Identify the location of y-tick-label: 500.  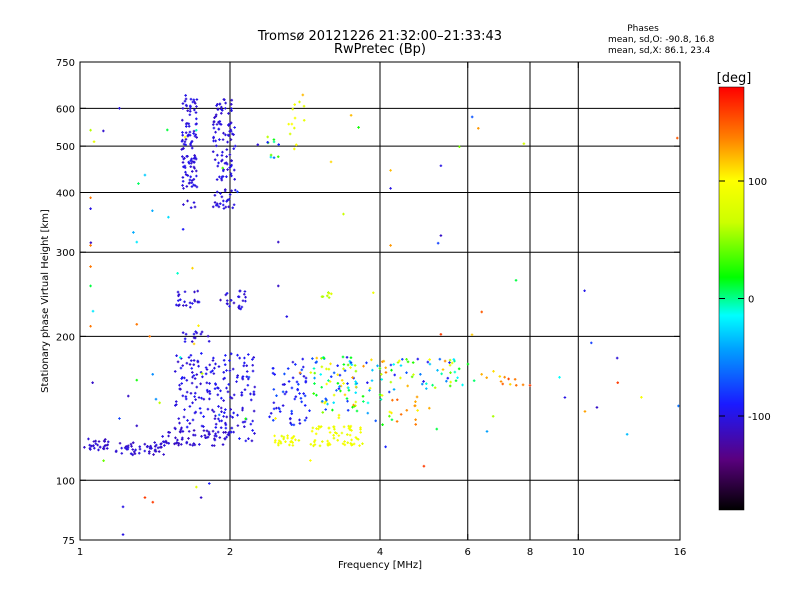
(65, 147).